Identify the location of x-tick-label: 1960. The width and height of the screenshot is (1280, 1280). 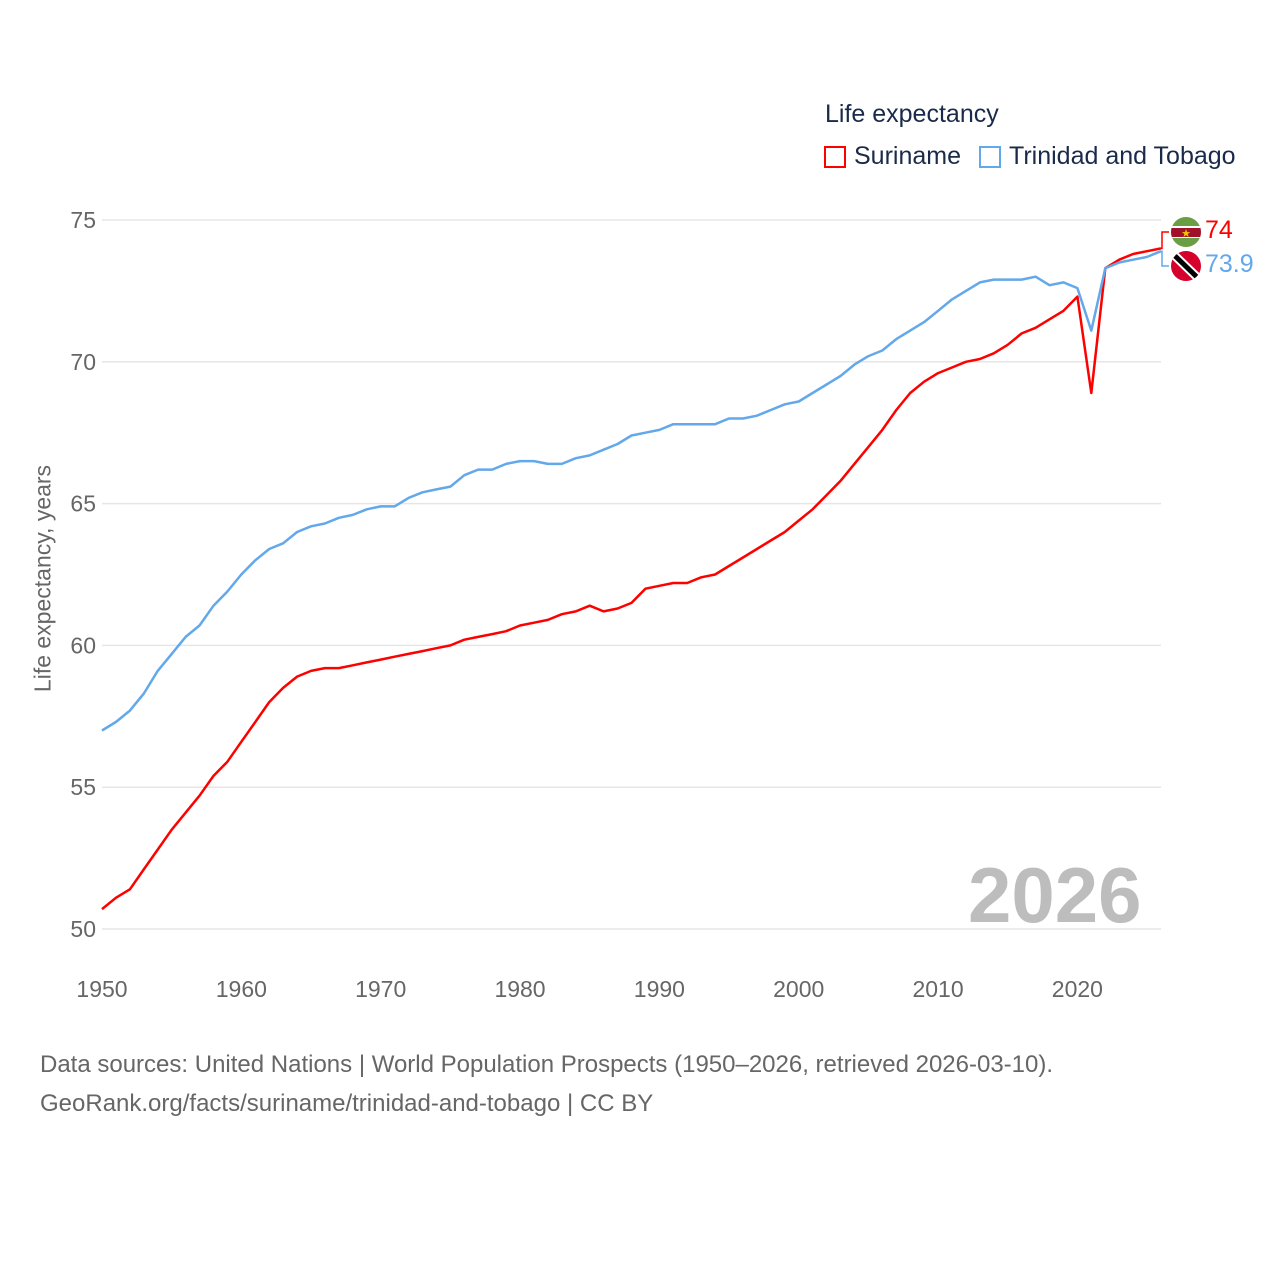
(241, 989).